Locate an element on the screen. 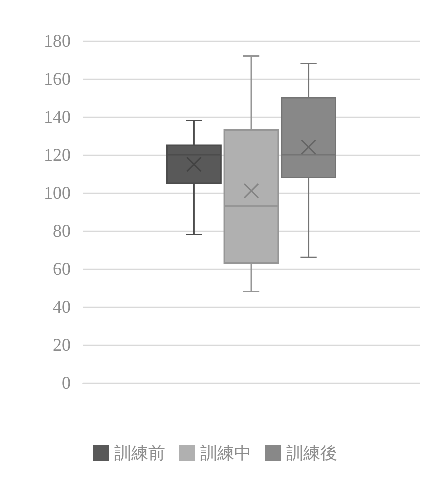 The width and height of the screenshot is (431, 485). legend-label: 訓練後 is located at coordinates (312, 453).